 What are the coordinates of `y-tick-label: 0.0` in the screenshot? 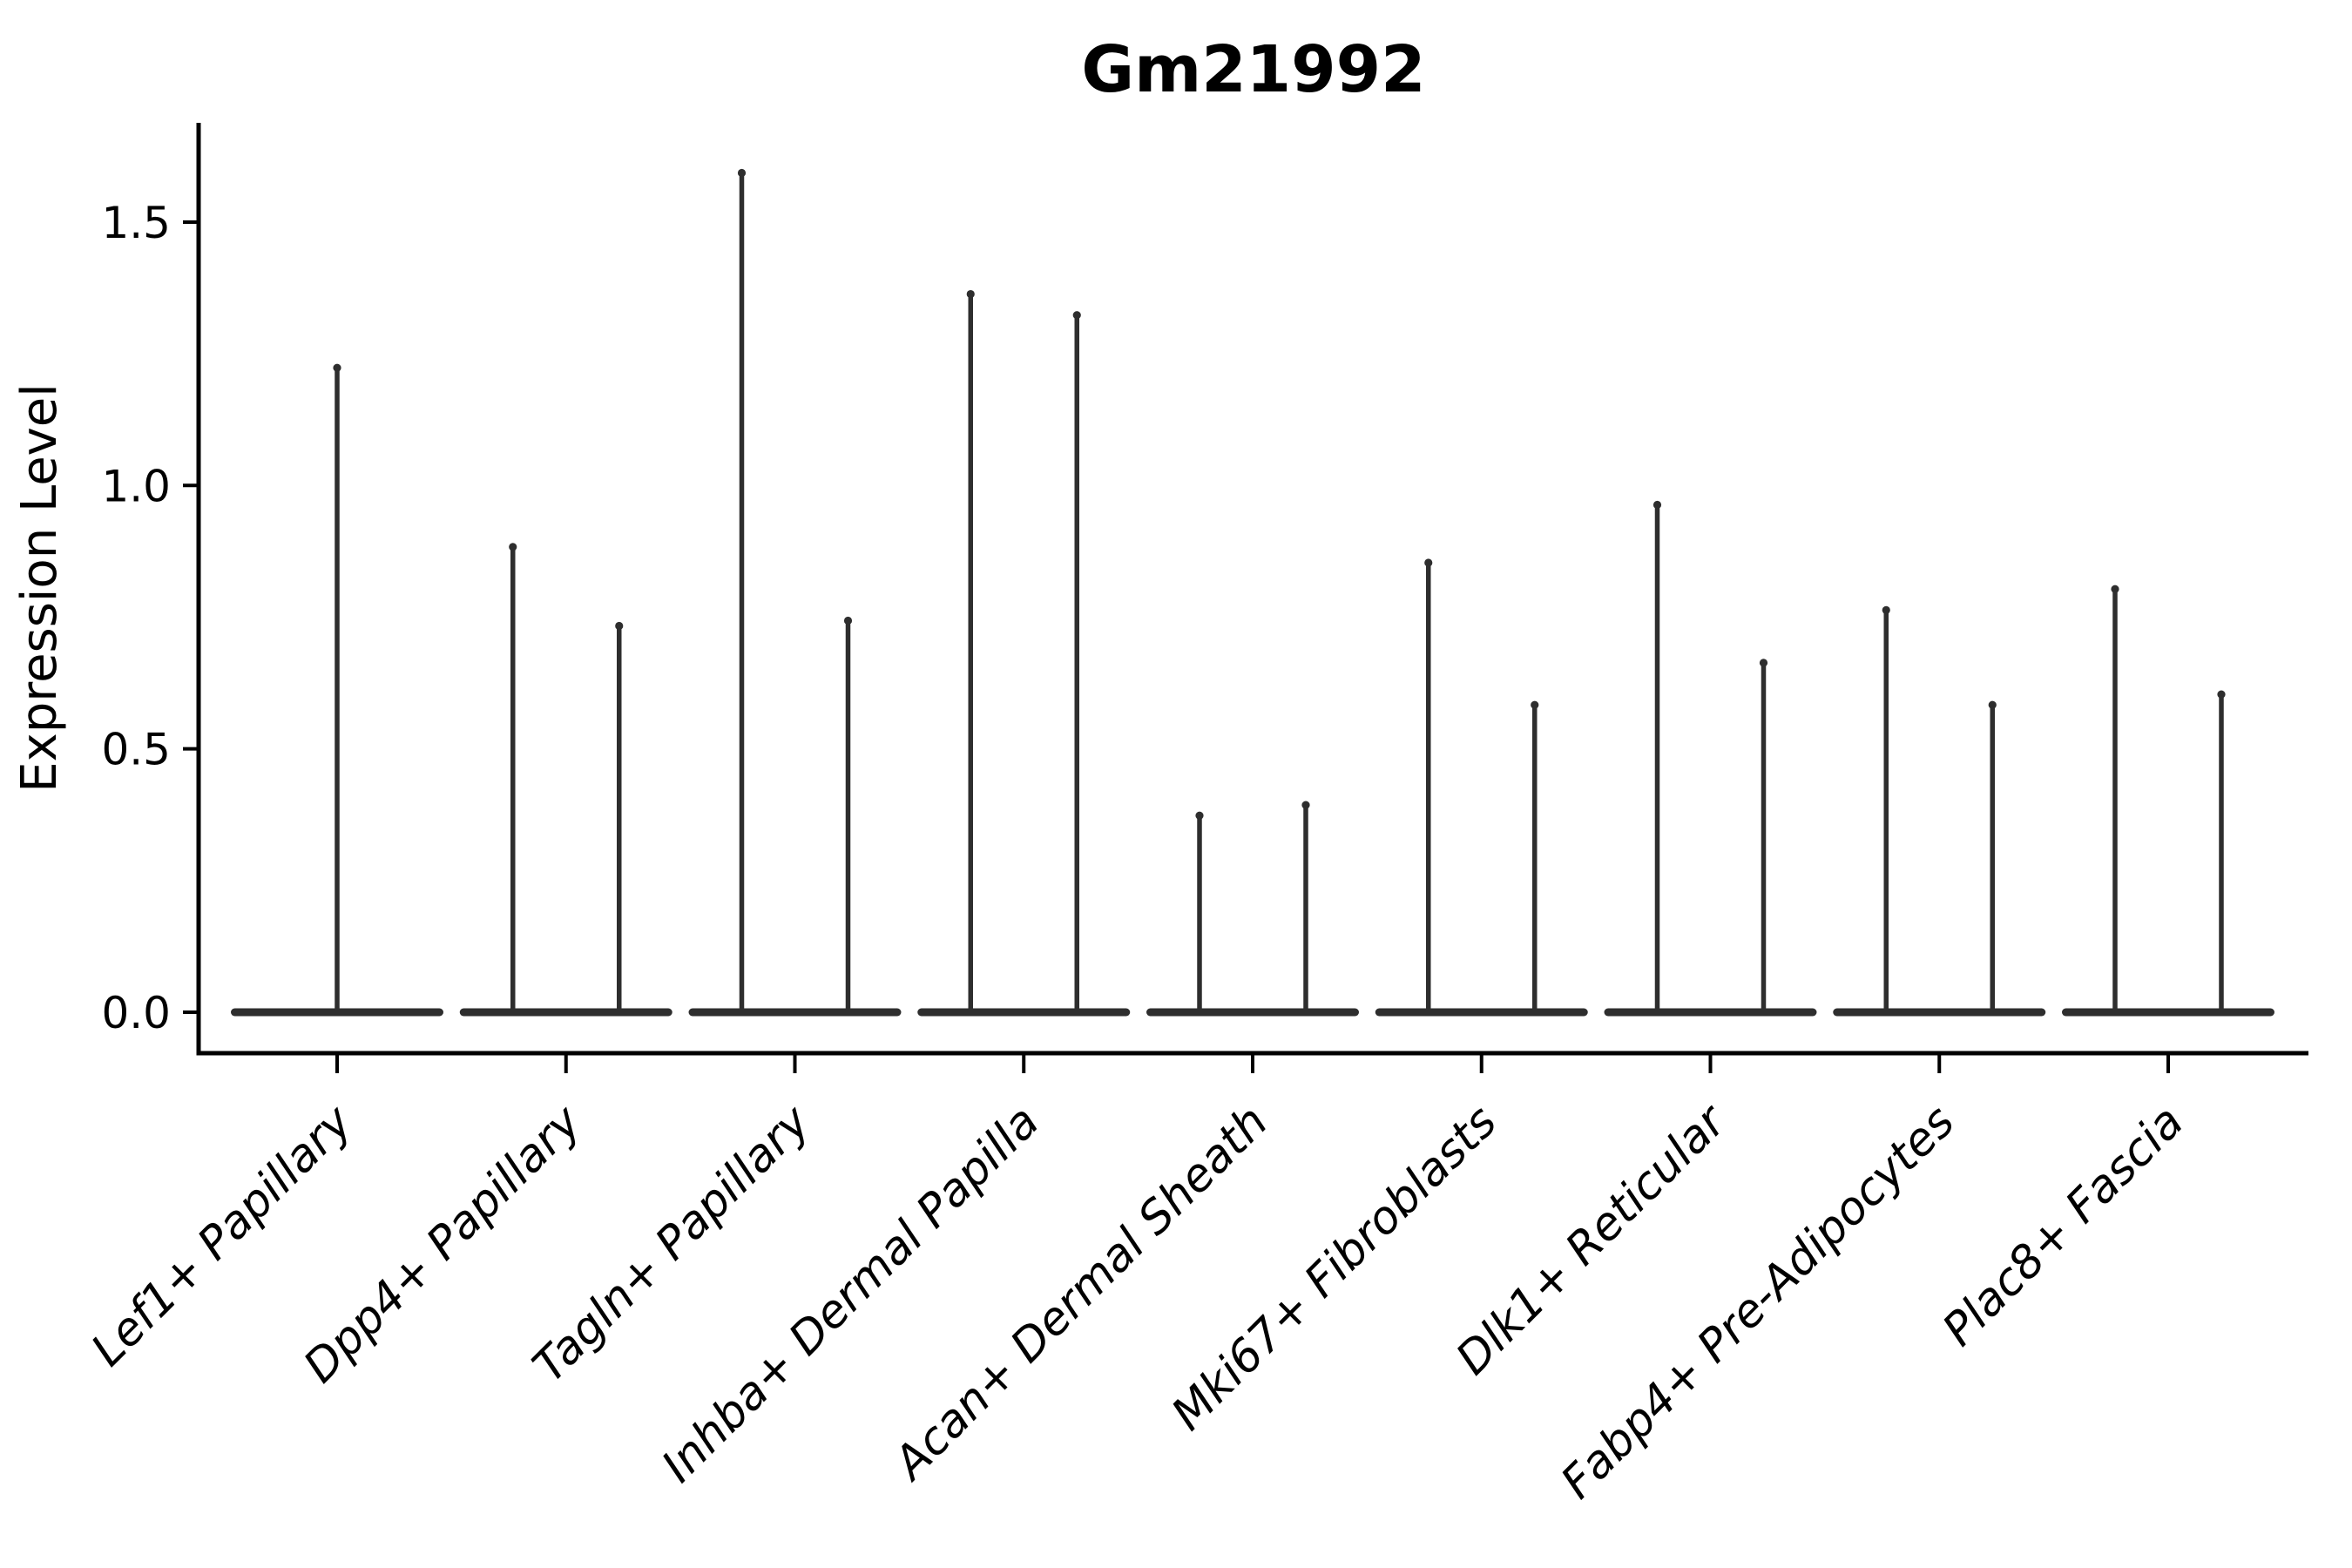 It's located at (136, 1013).